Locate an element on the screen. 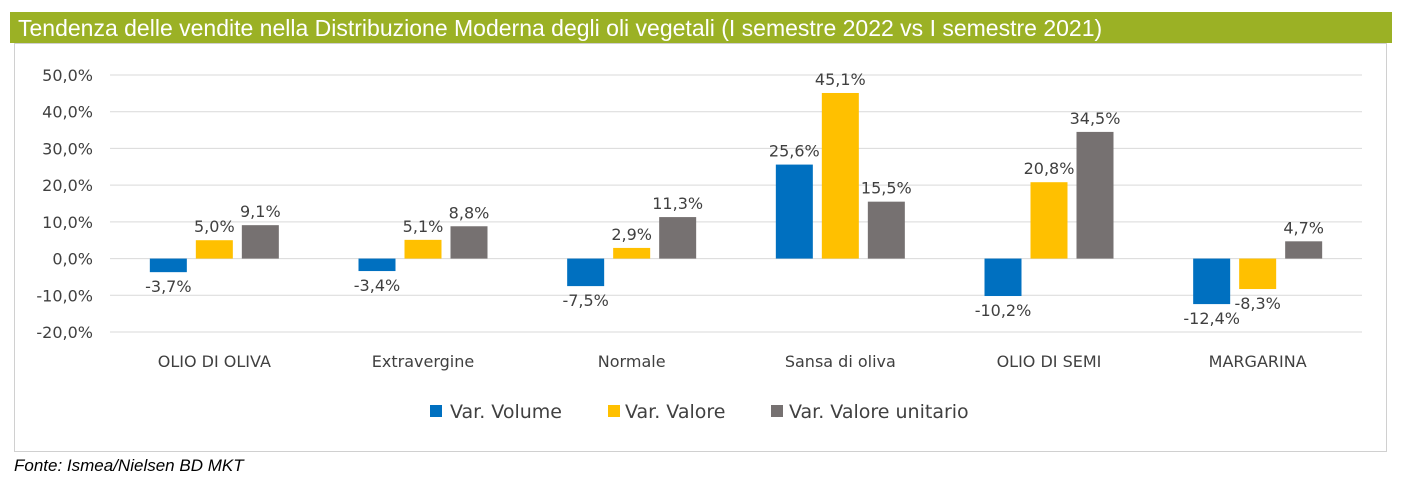  data-label: 20,8% is located at coordinates (1049, 168).